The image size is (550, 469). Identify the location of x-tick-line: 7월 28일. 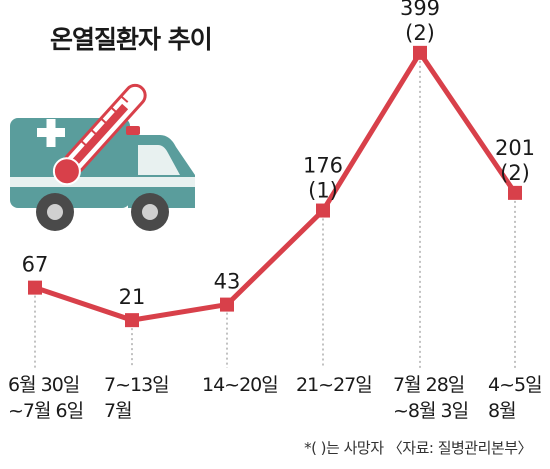
(429, 385).